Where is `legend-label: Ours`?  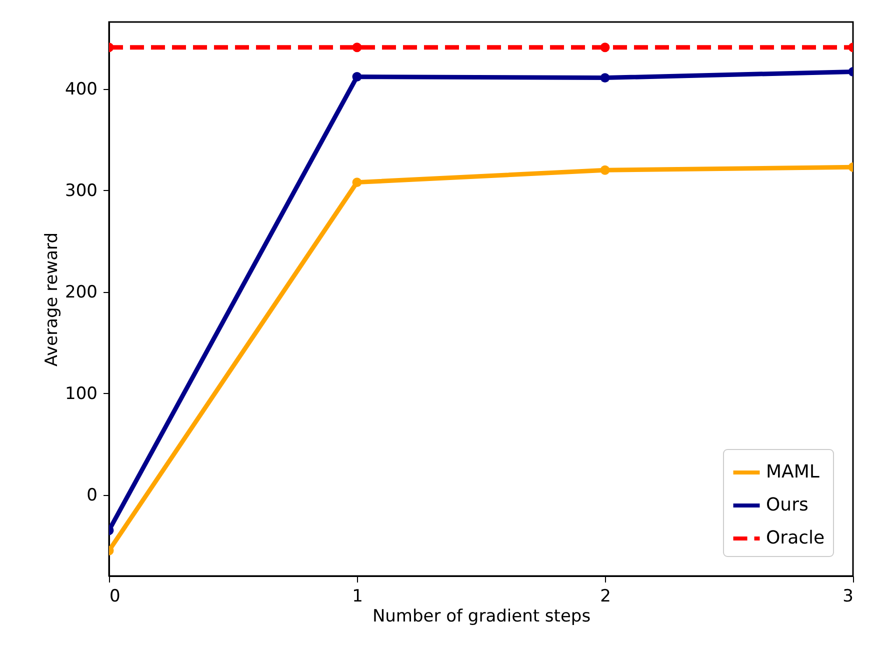
legend-label: Ours is located at coordinates (787, 505).